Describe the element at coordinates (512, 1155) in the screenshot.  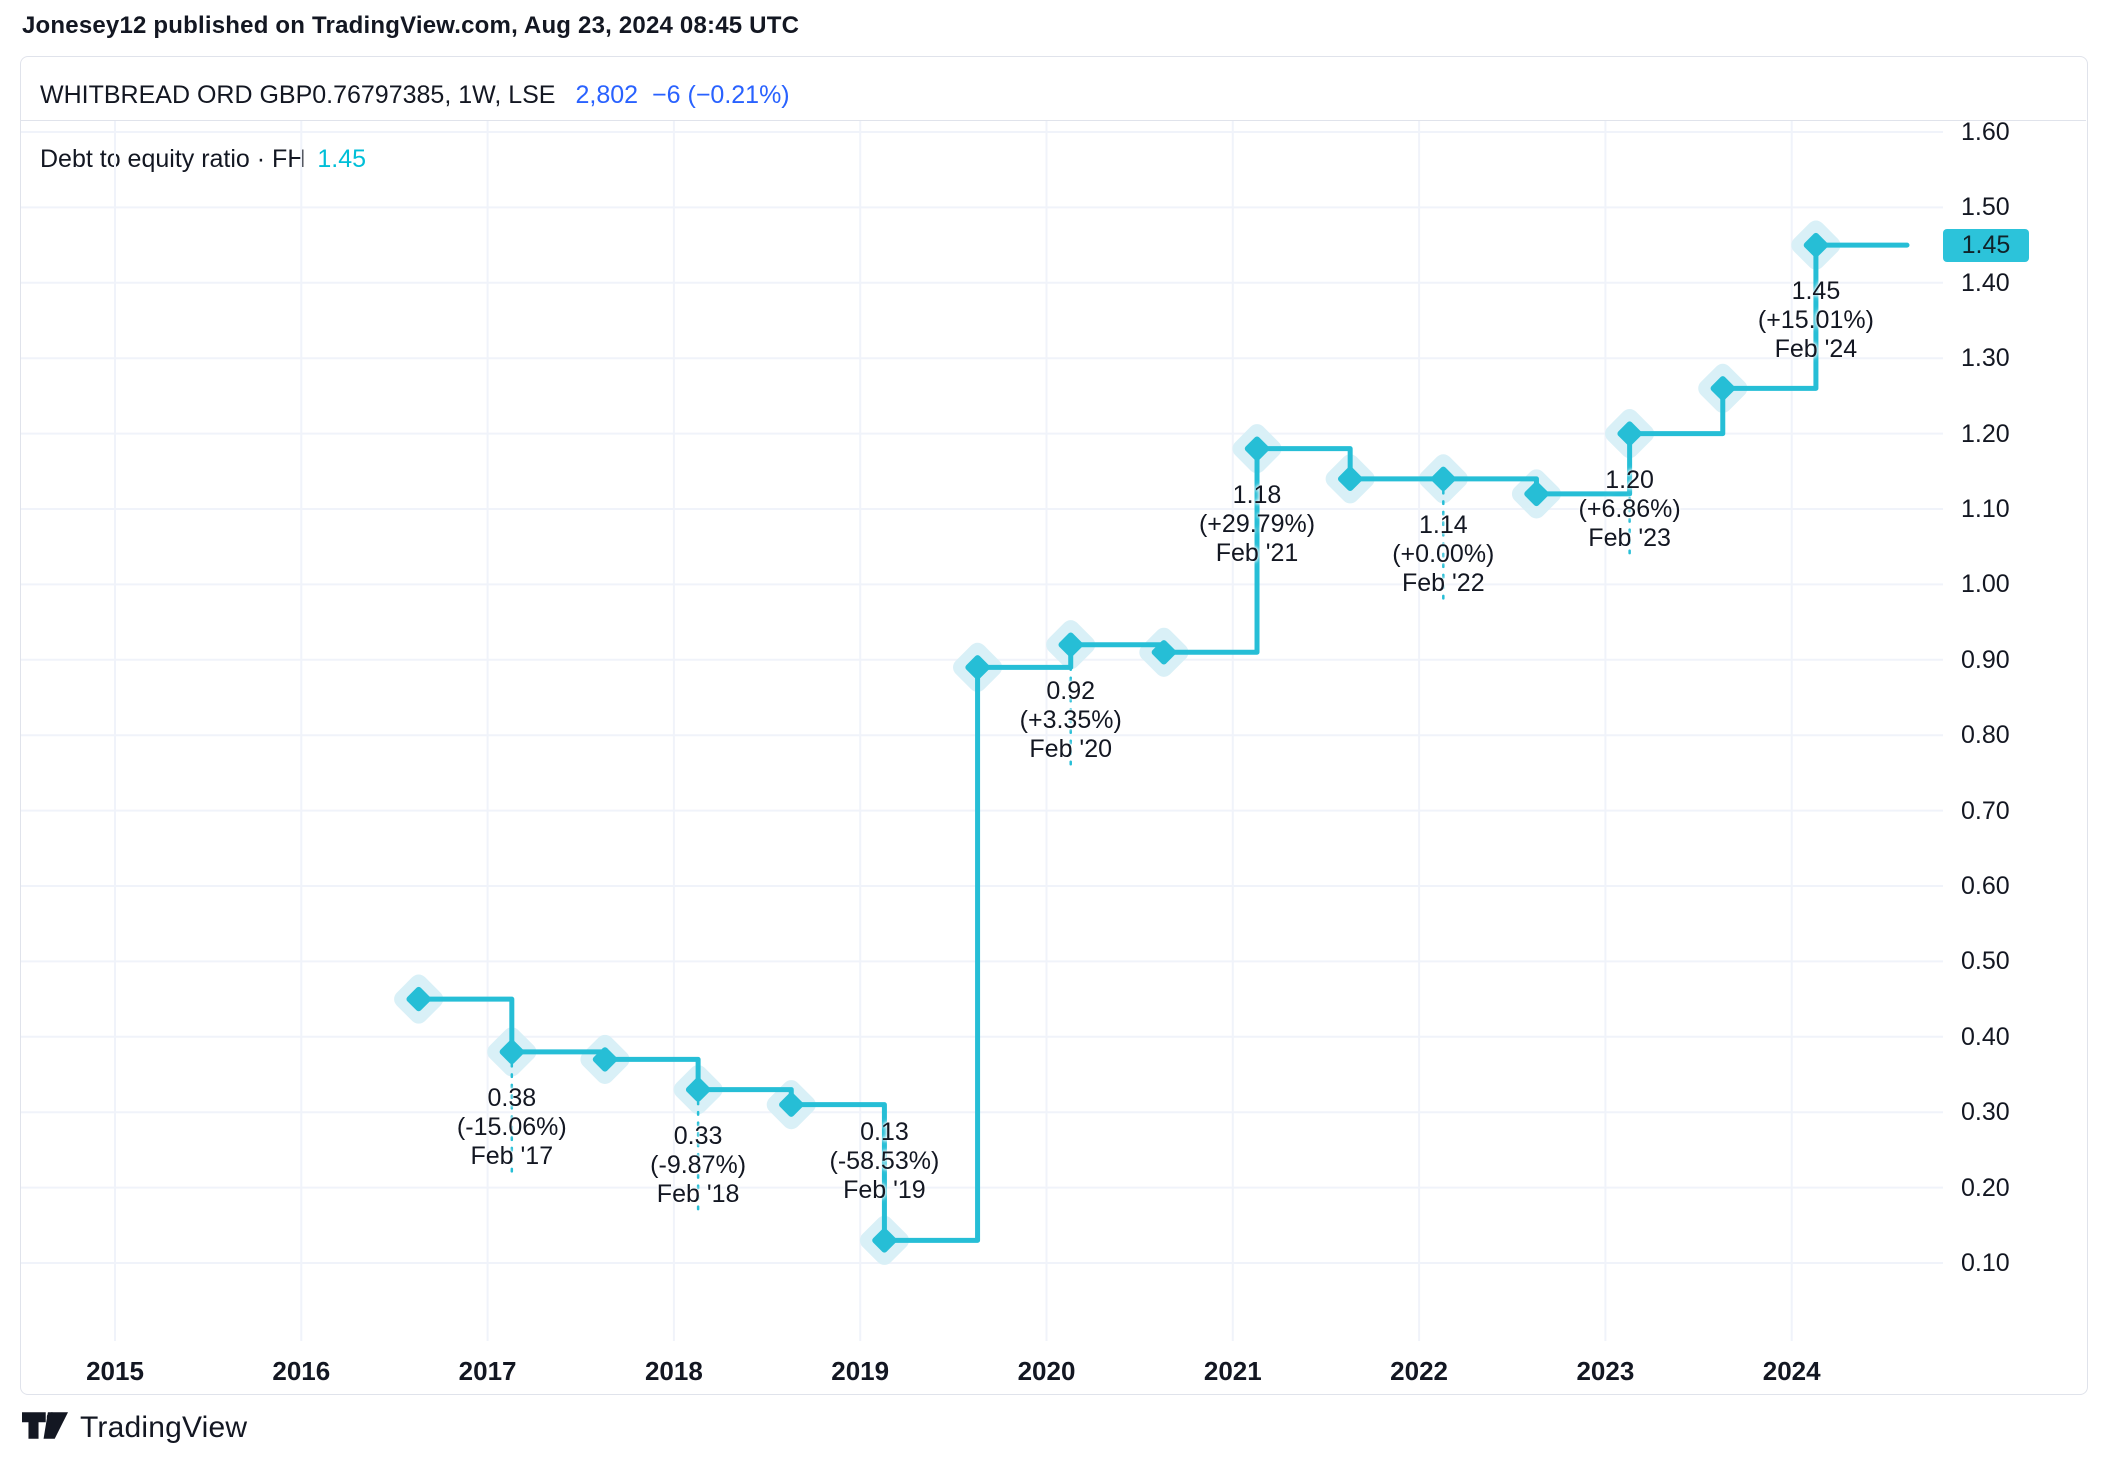
I see `point-label-date: Feb '17` at that location.